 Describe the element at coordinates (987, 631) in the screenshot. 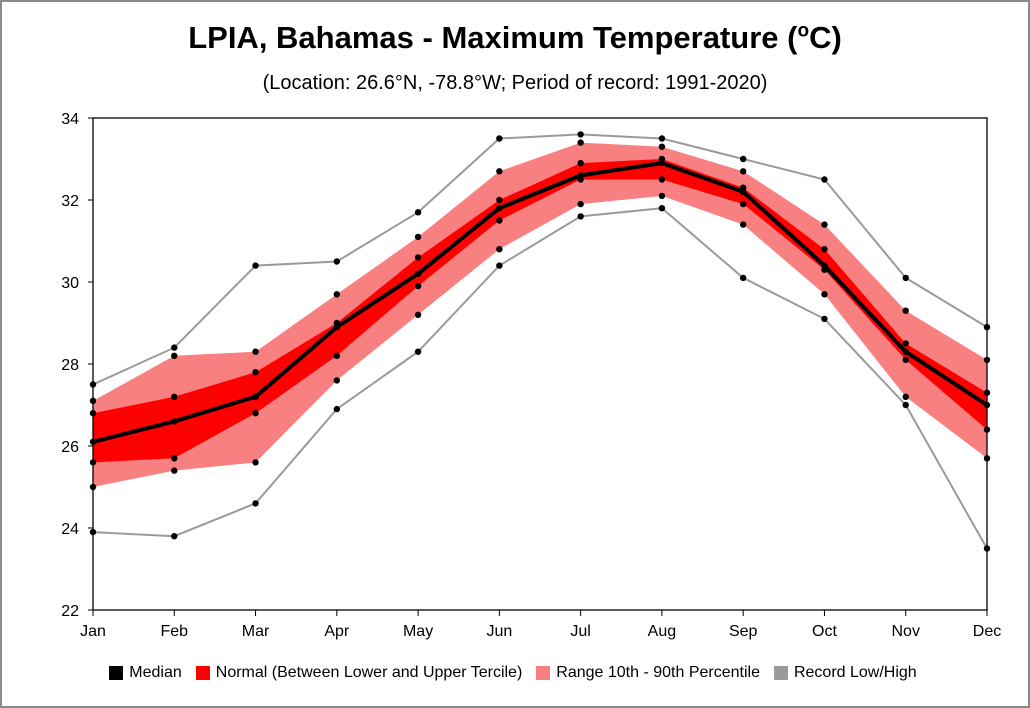

I see `x-tick-label: Dec` at that location.